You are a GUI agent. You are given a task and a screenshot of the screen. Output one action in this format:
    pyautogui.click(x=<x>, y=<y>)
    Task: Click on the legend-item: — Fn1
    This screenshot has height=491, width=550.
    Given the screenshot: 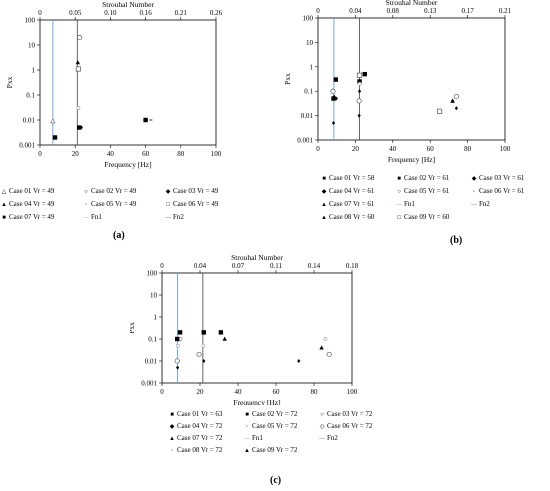 What is the action you would take?
    pyautogui.click(x=92, y=218)
    